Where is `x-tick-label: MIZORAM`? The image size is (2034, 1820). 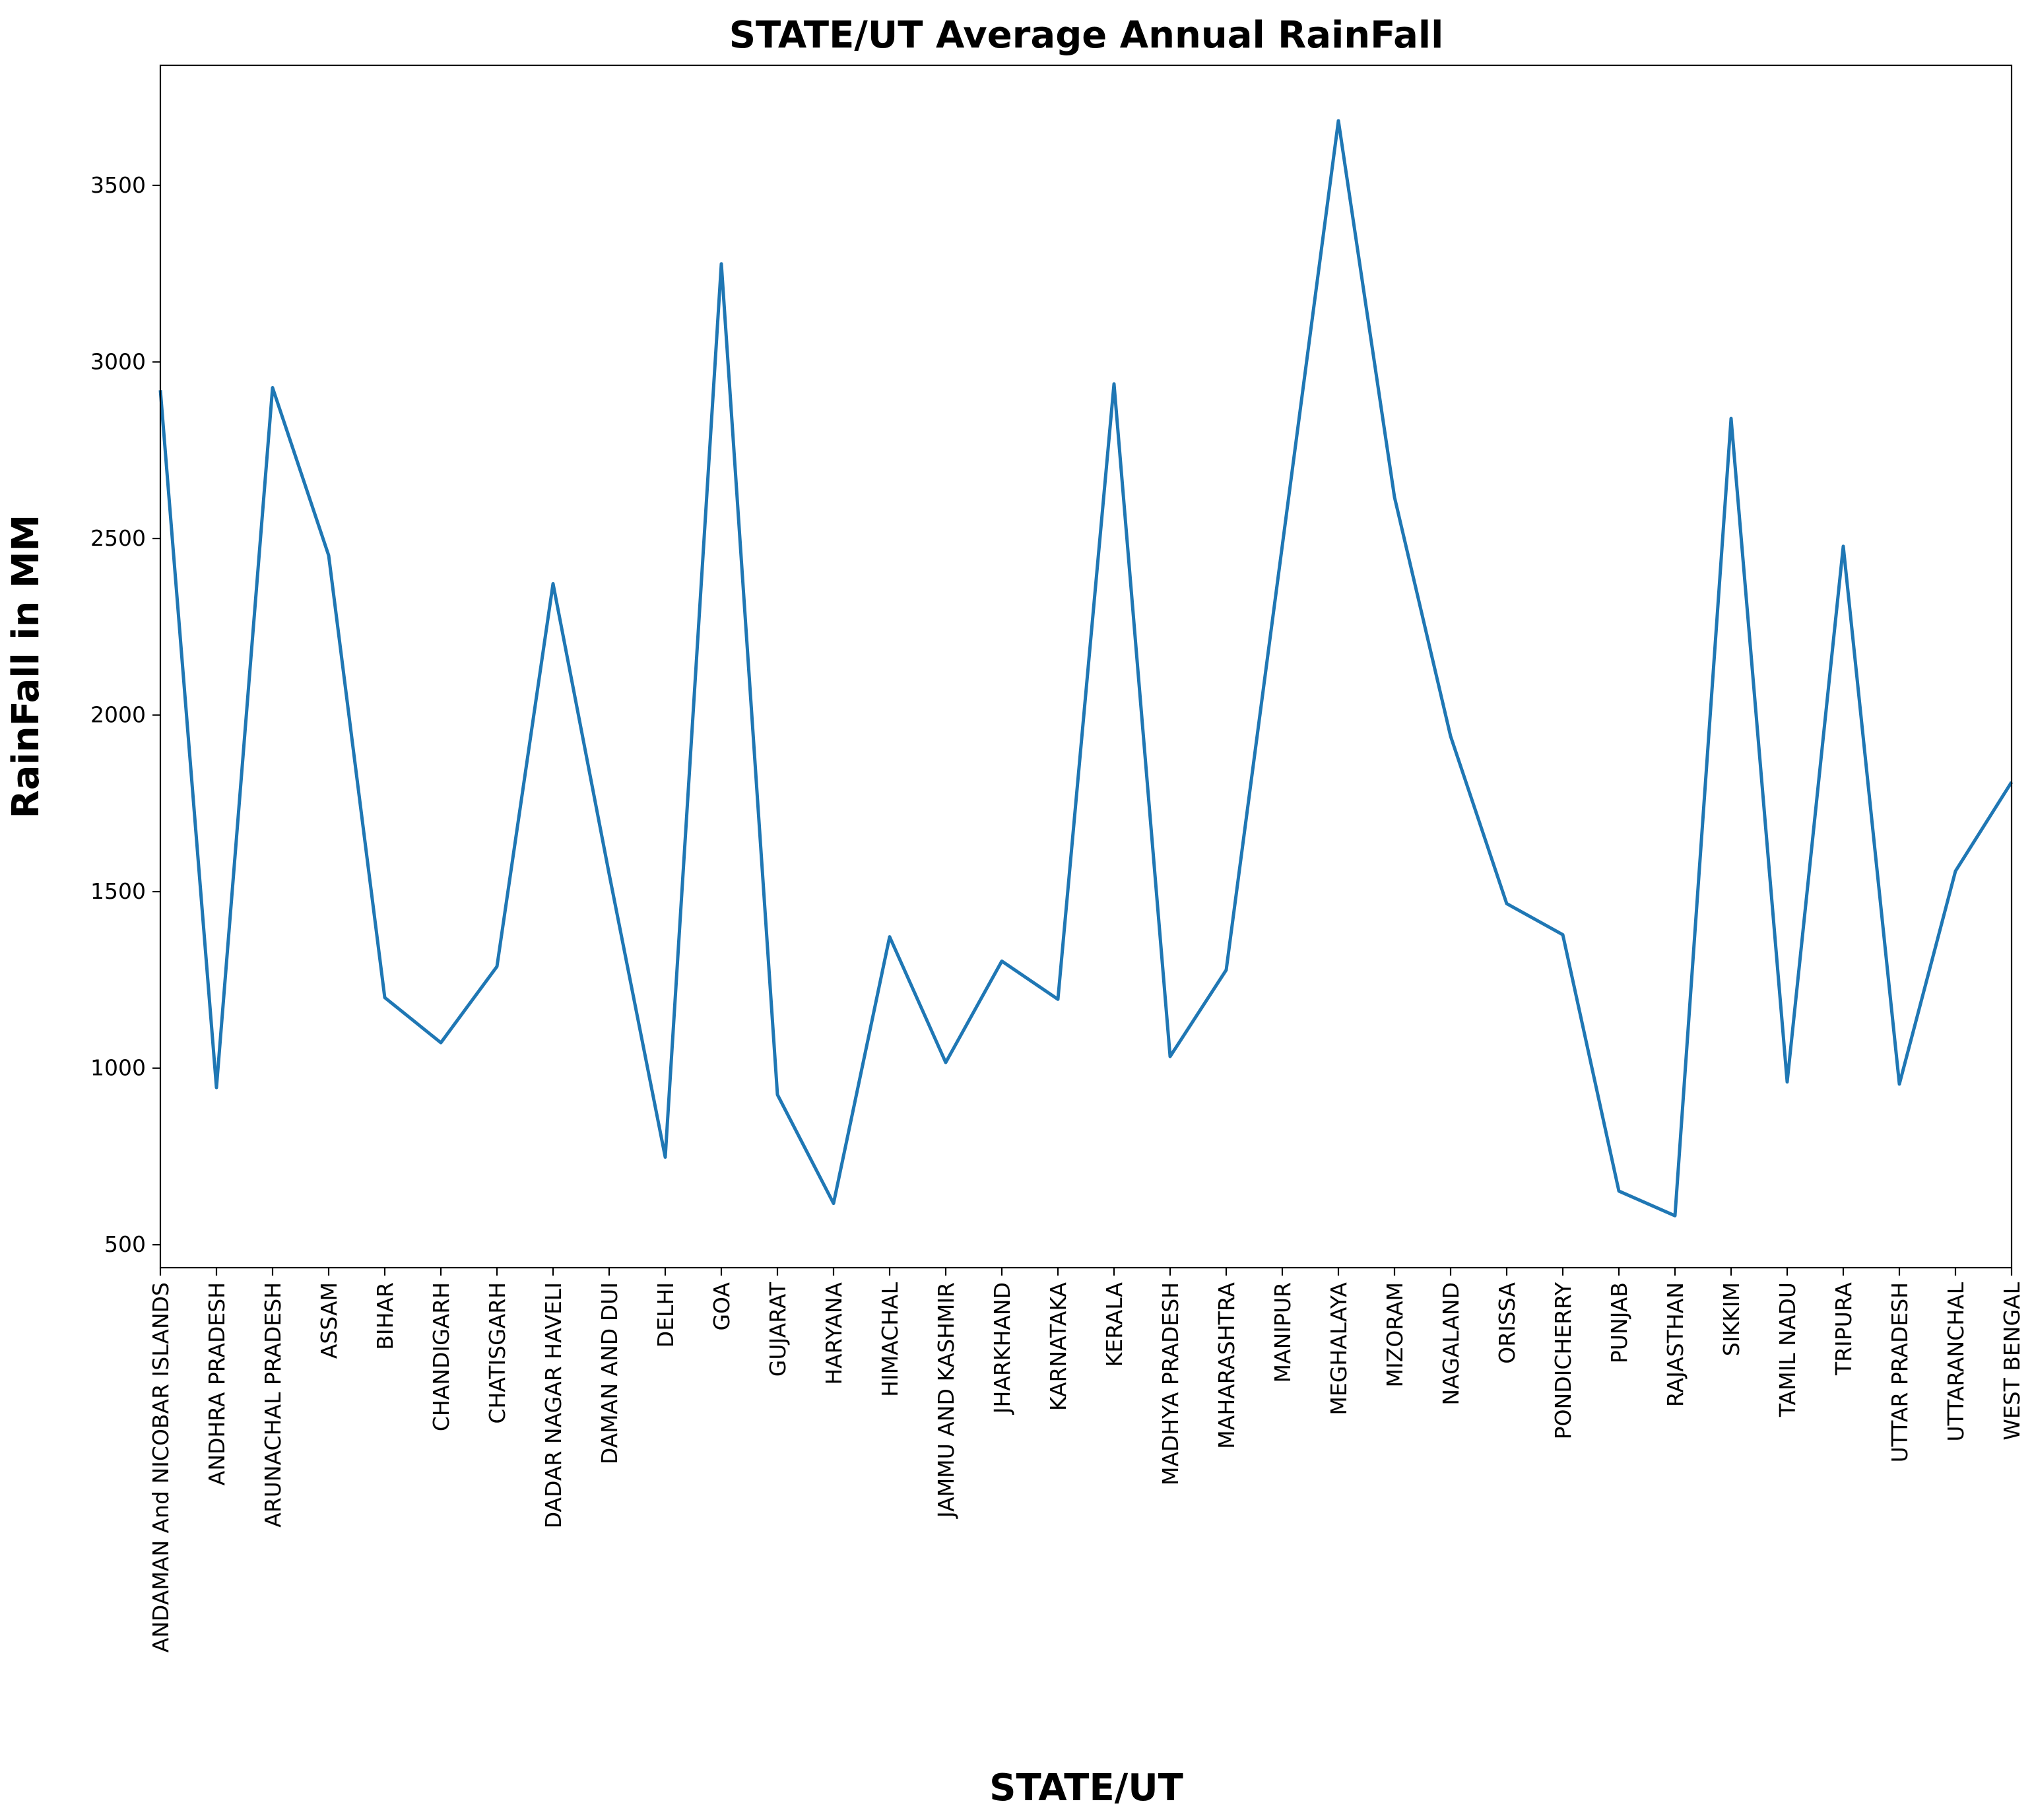 x-tick-label: MIZORAM is located at coordinates (1395, 1334).